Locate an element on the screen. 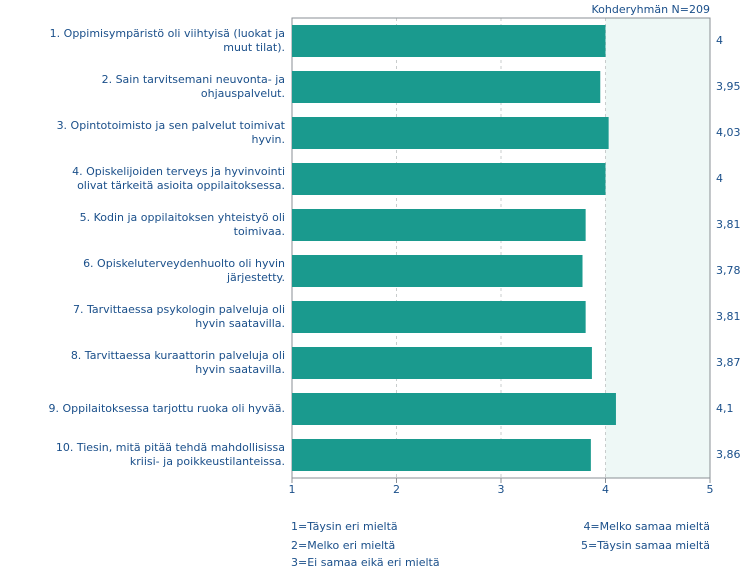 This screenshot has width=750, height=571. legend-item-4: 4=Melko samaa mieltä is located at coordinates (646, 526).